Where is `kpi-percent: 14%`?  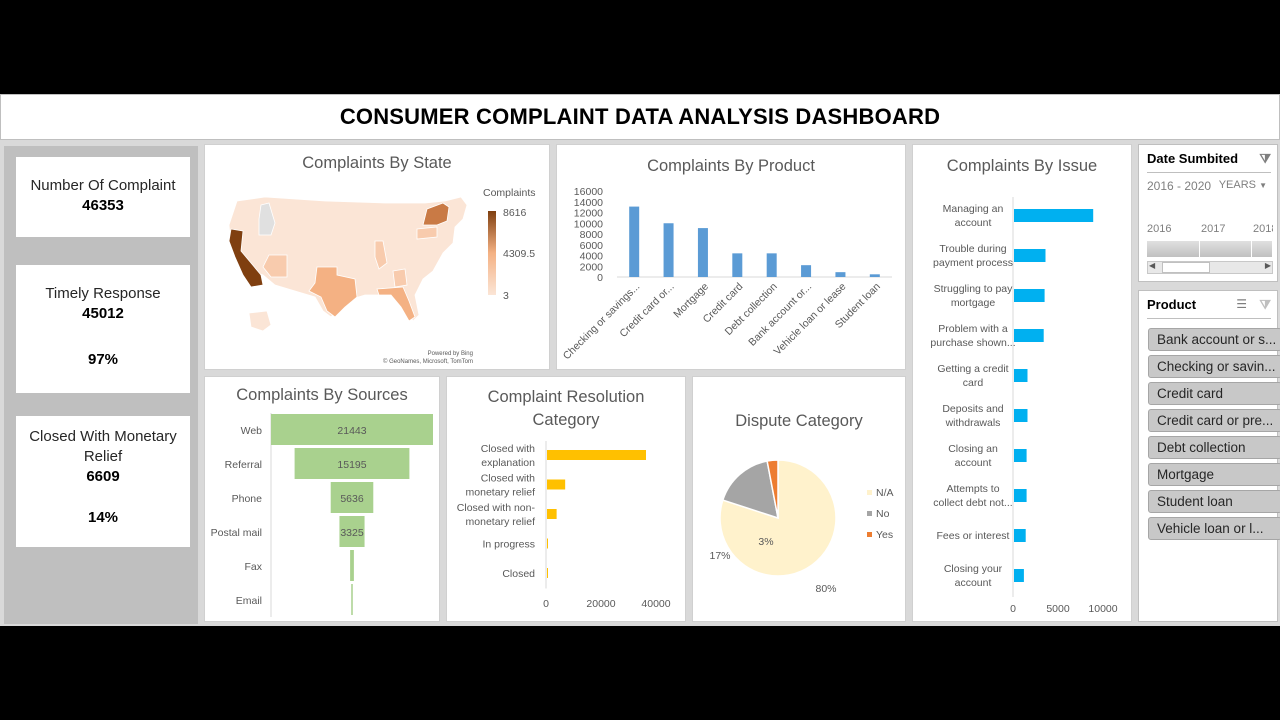 kpi-percent: 14% is located at coordinates (103, 517).